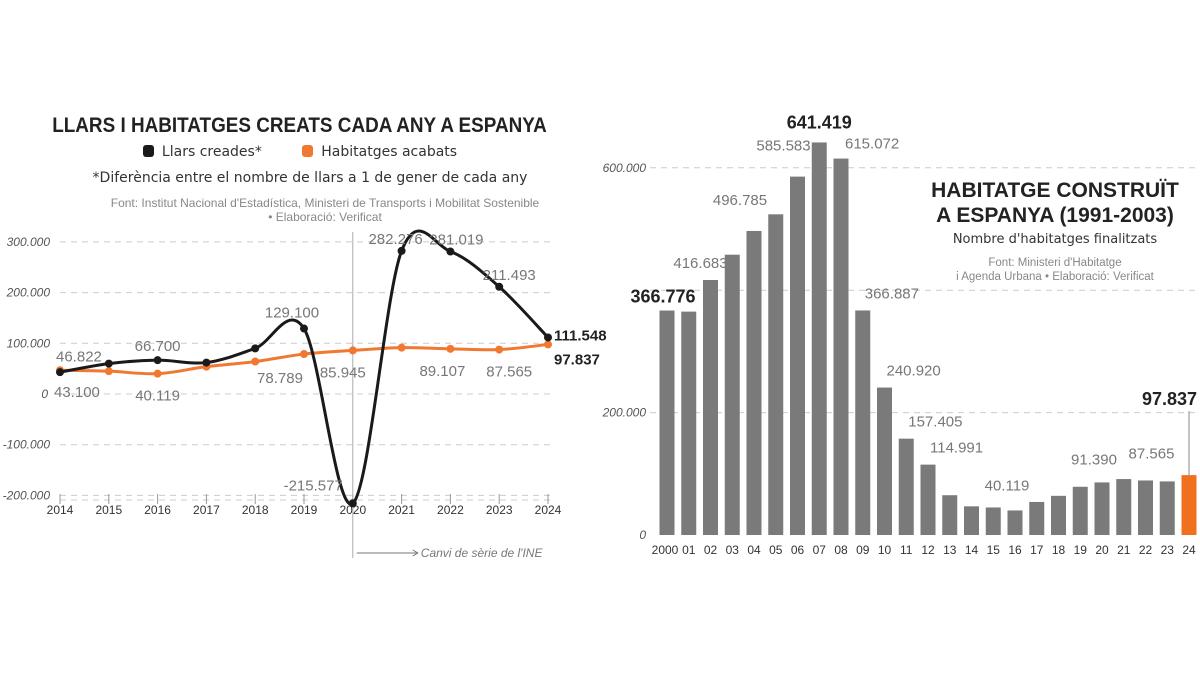 The image size is (1200, 675). I want to click on x-tick-label: 2024, so click(548, 510).